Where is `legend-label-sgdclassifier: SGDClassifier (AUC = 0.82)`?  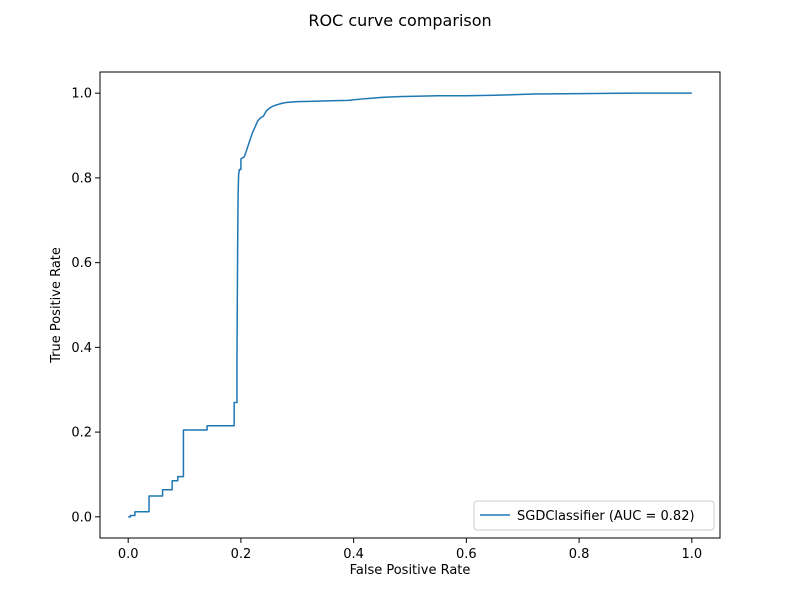 legend-label-sgdclassifier: SGDClassifier (AUC = 0.82) is located at coordinates (606, 516).